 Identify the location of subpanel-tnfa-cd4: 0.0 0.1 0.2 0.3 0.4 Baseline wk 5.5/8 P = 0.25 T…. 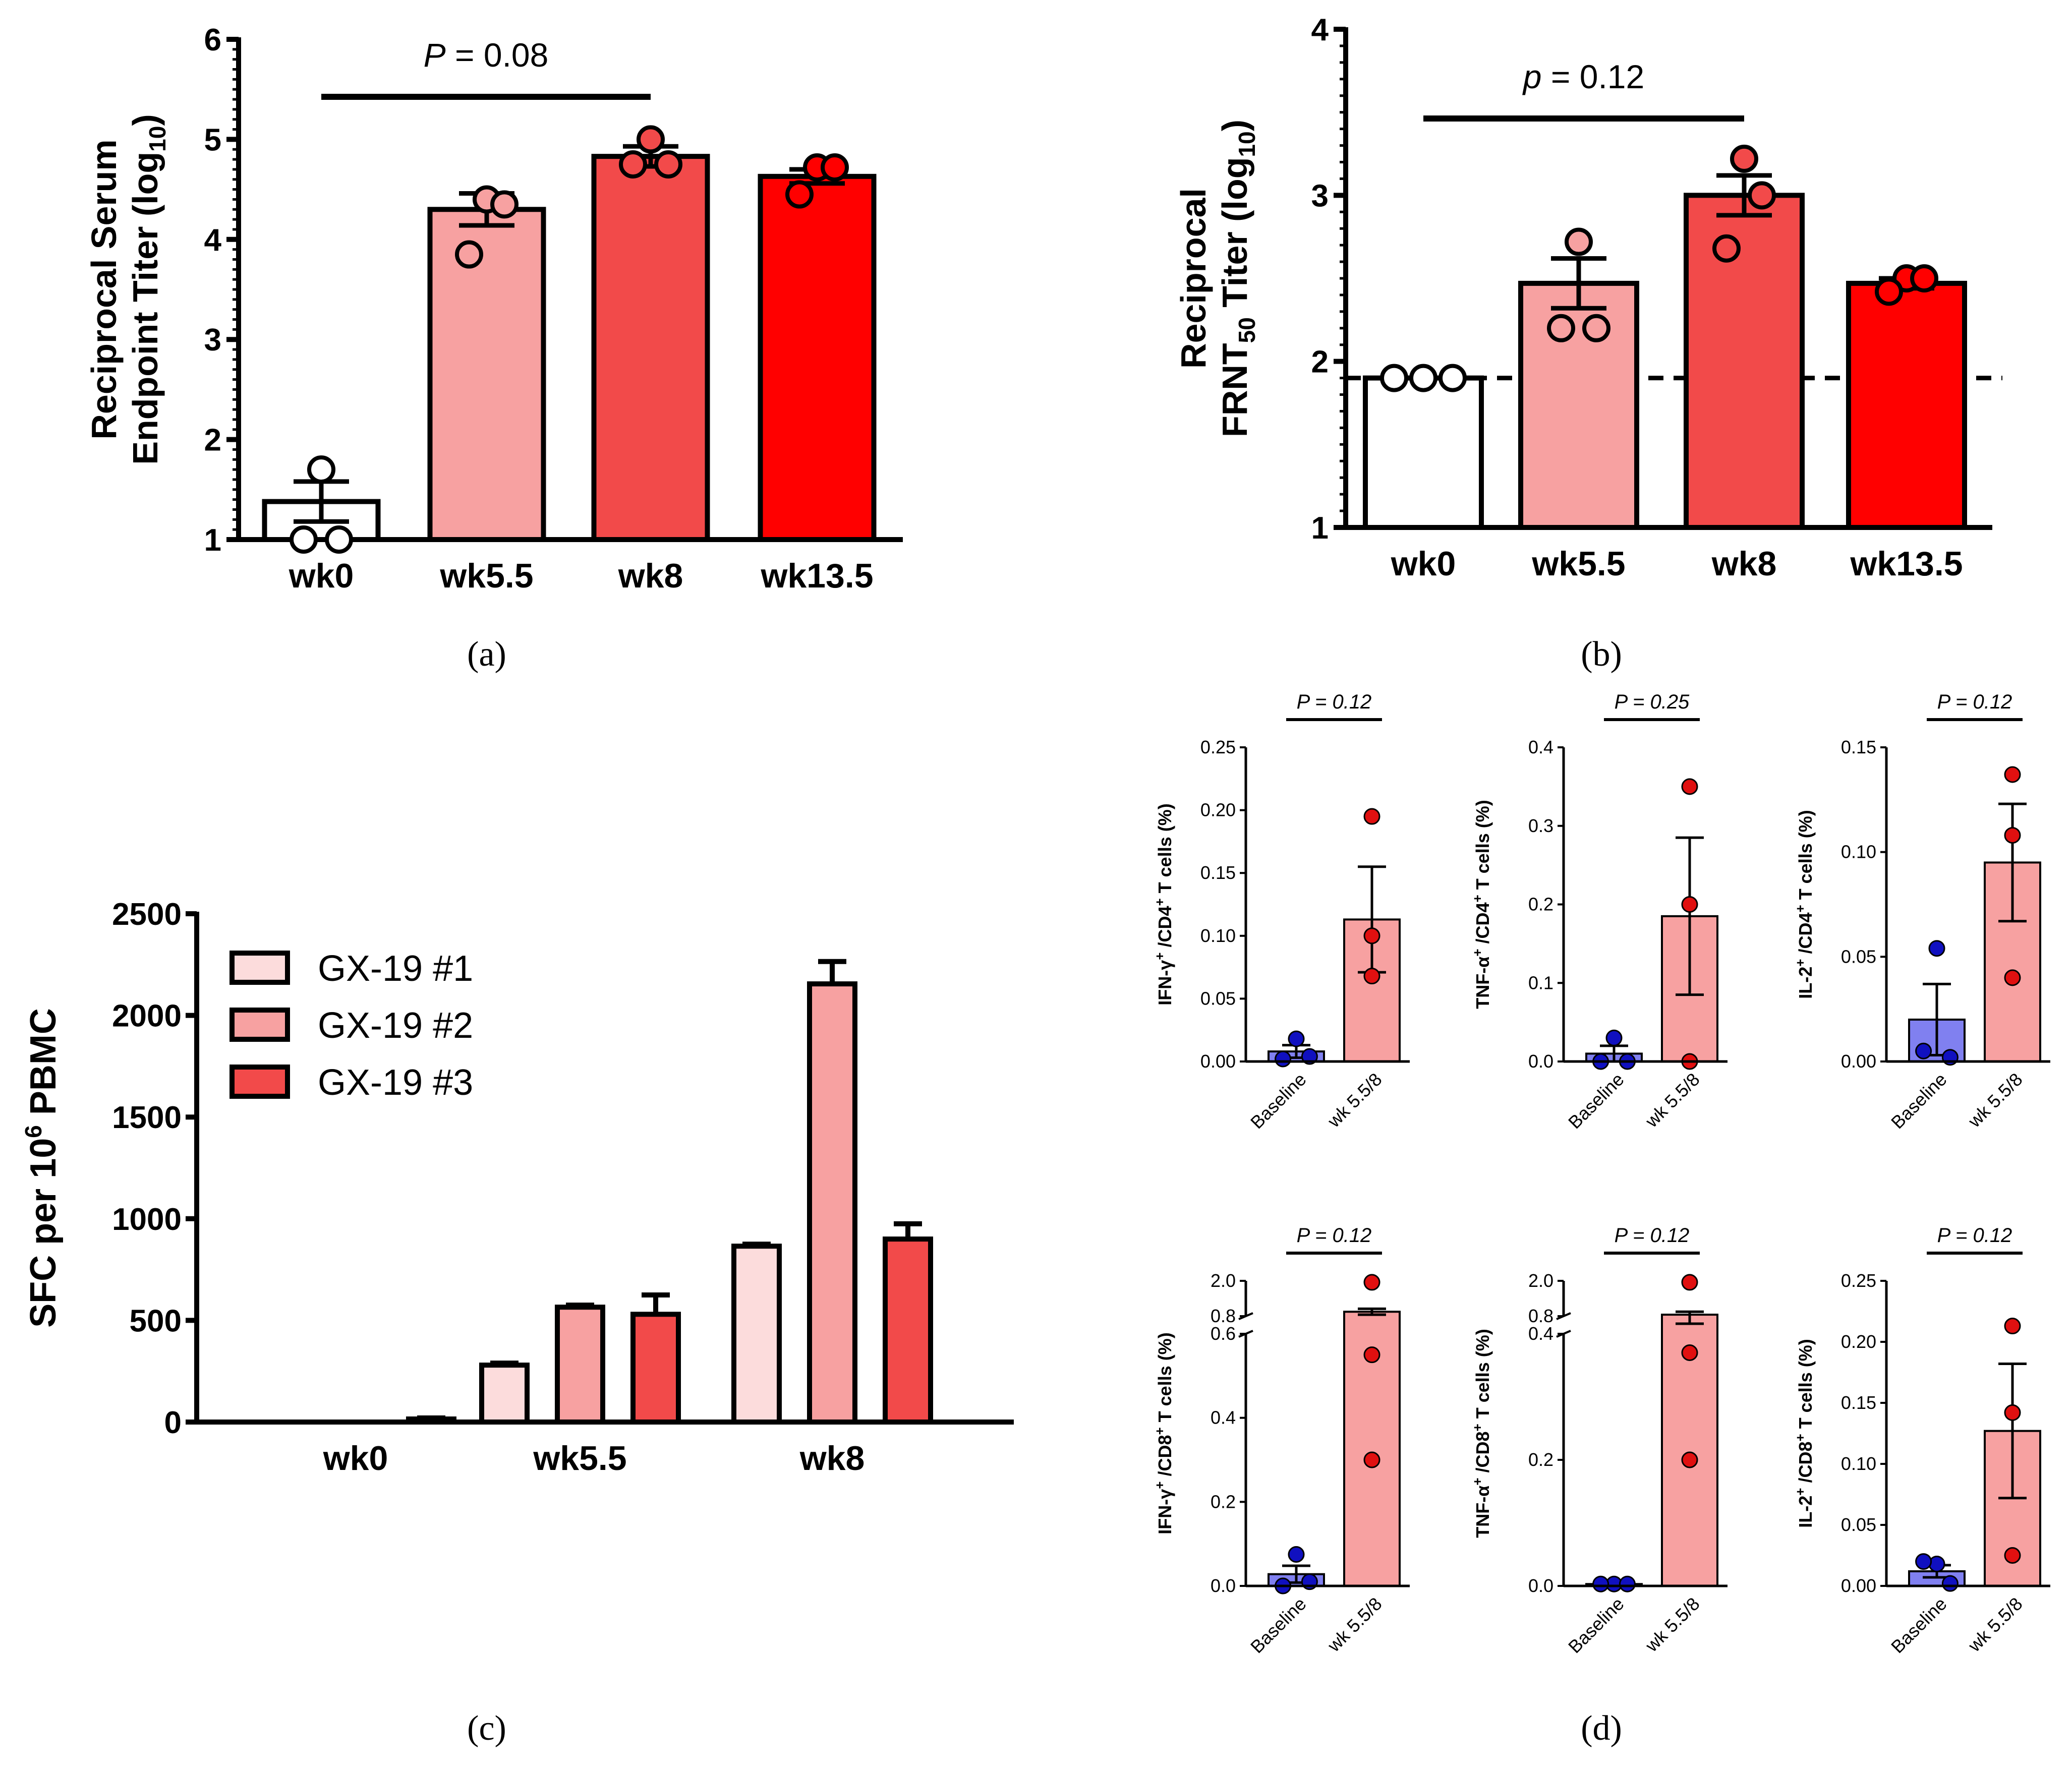
(1599, 912).